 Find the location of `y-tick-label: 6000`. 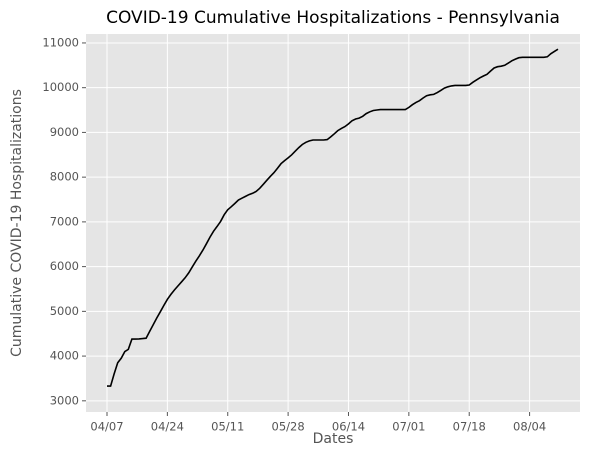

y-tick-label: 6000 is located at coordinates (64, 266).